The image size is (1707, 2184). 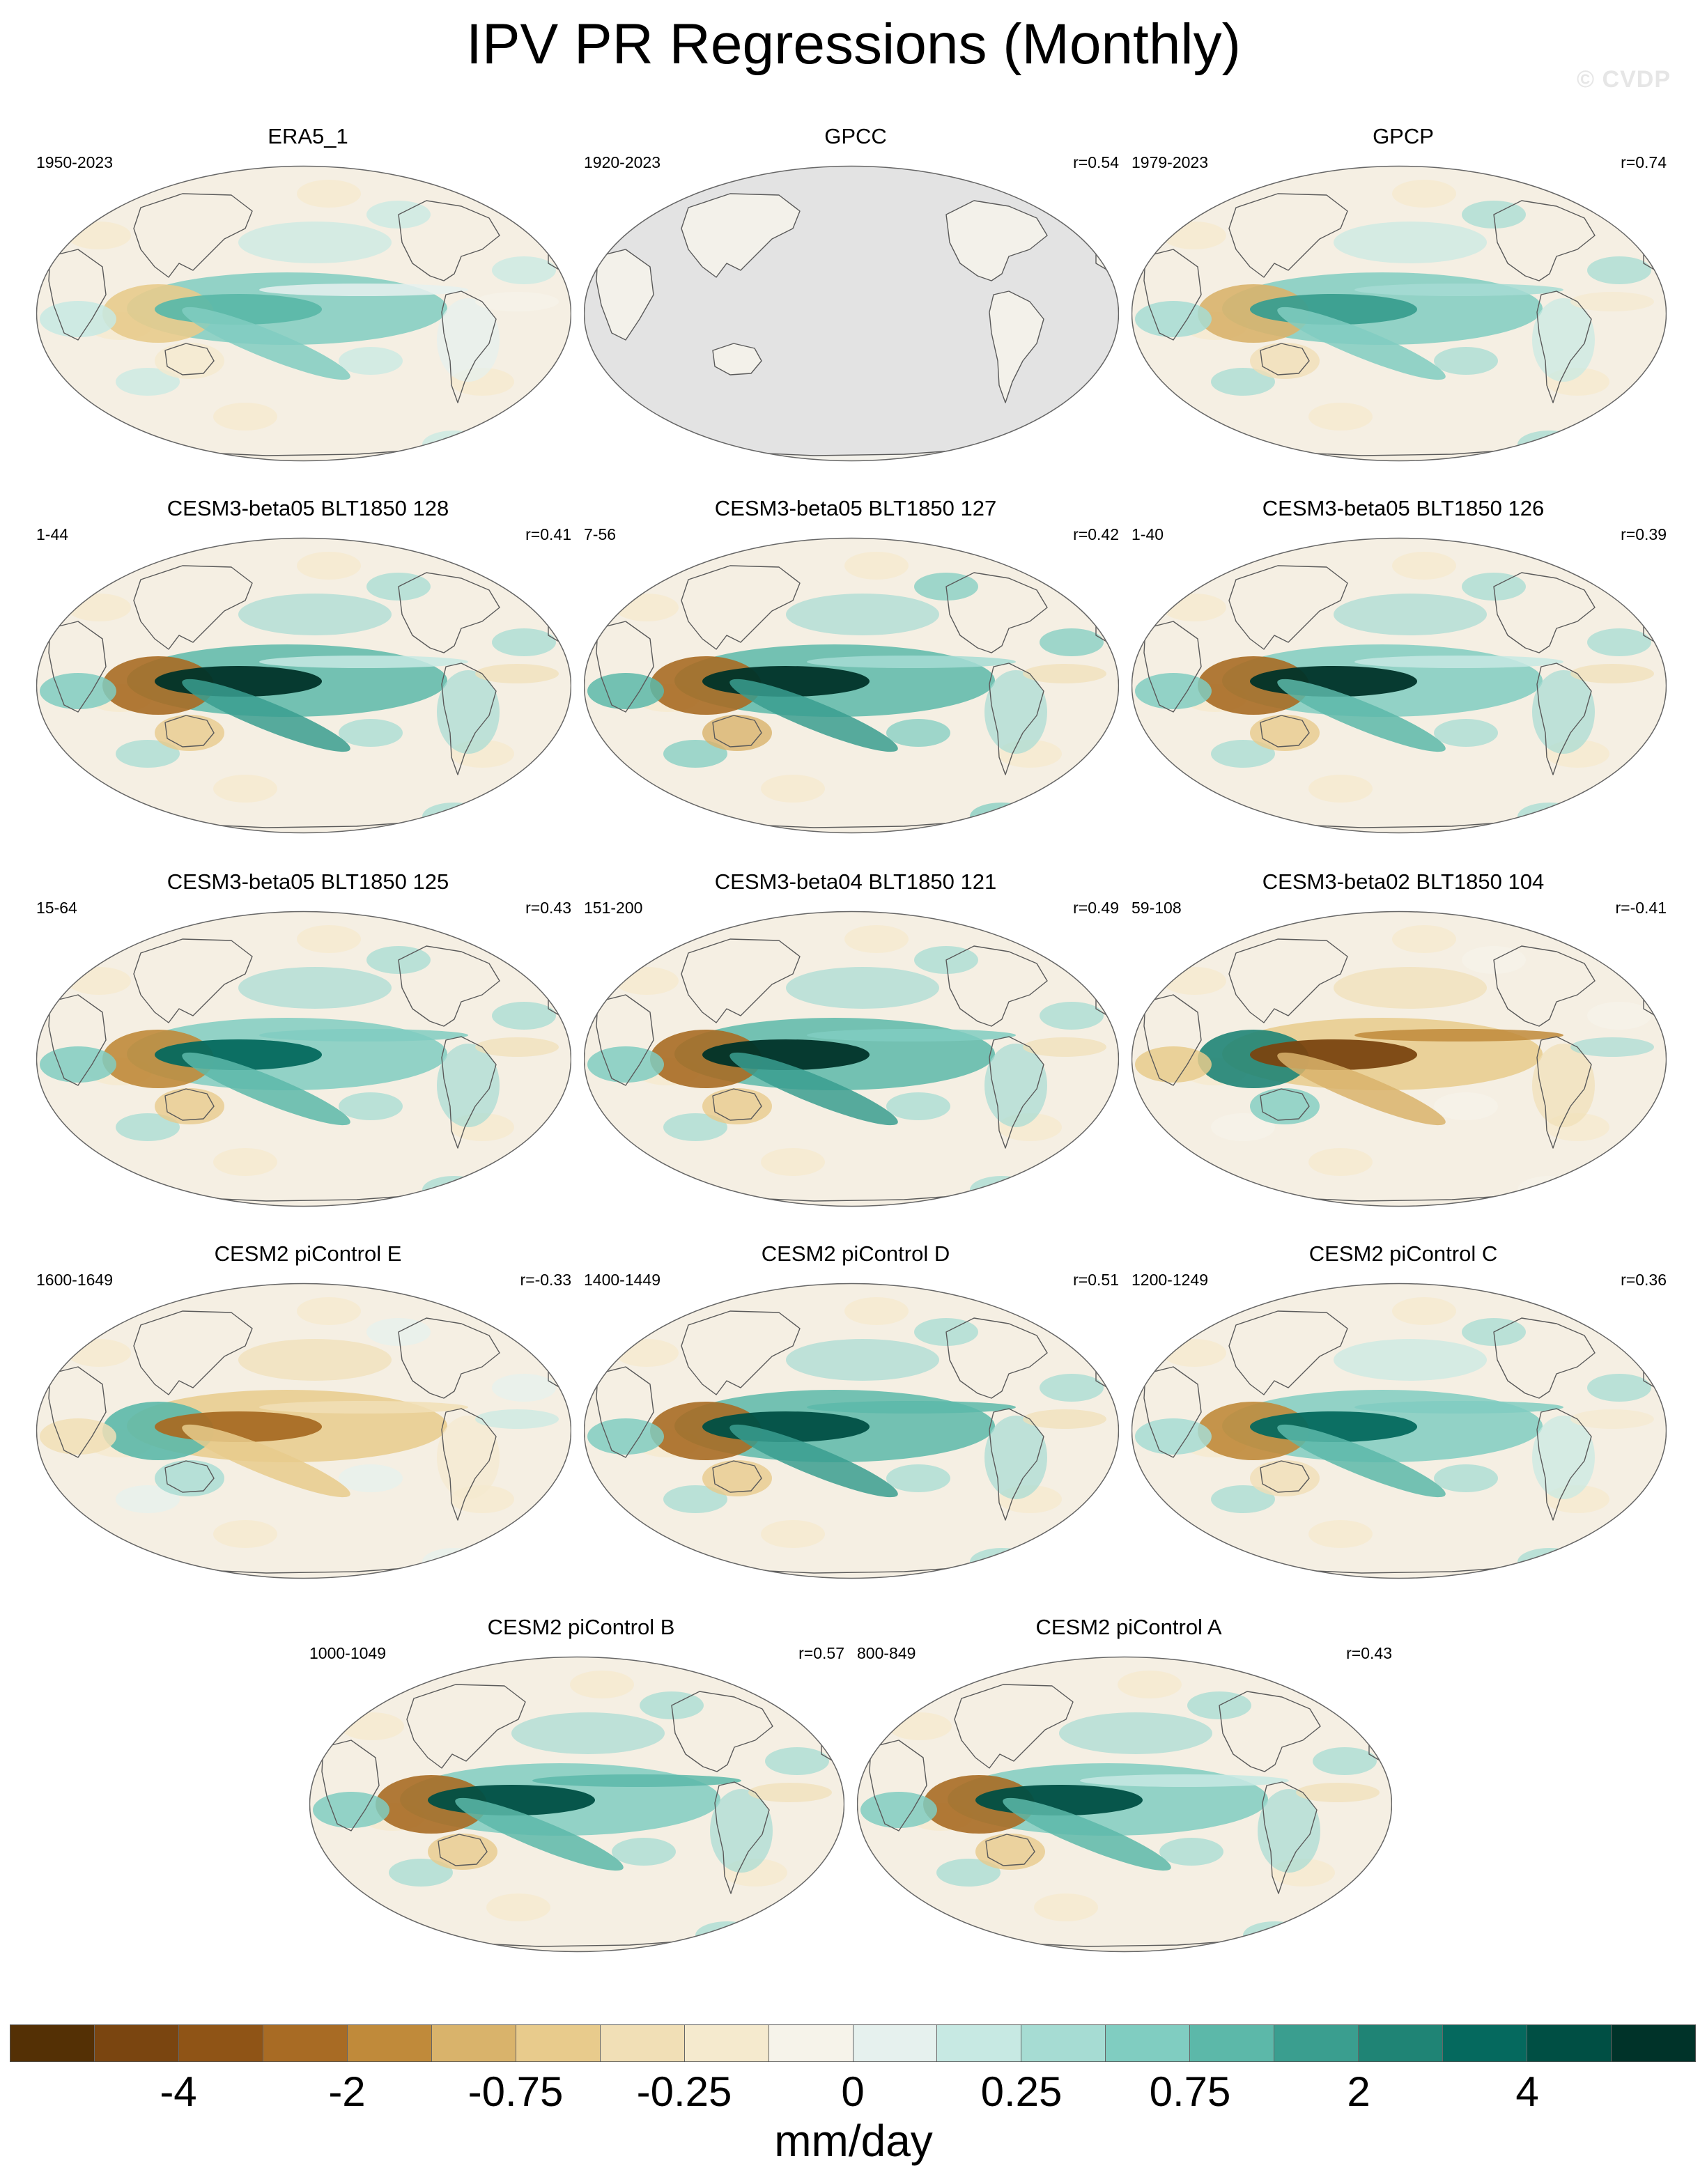 What do you see at coordinates (178, 2091) in the screenshot?
I see `colorbar-tick-label: -4` at bounding box center [178, 2091].